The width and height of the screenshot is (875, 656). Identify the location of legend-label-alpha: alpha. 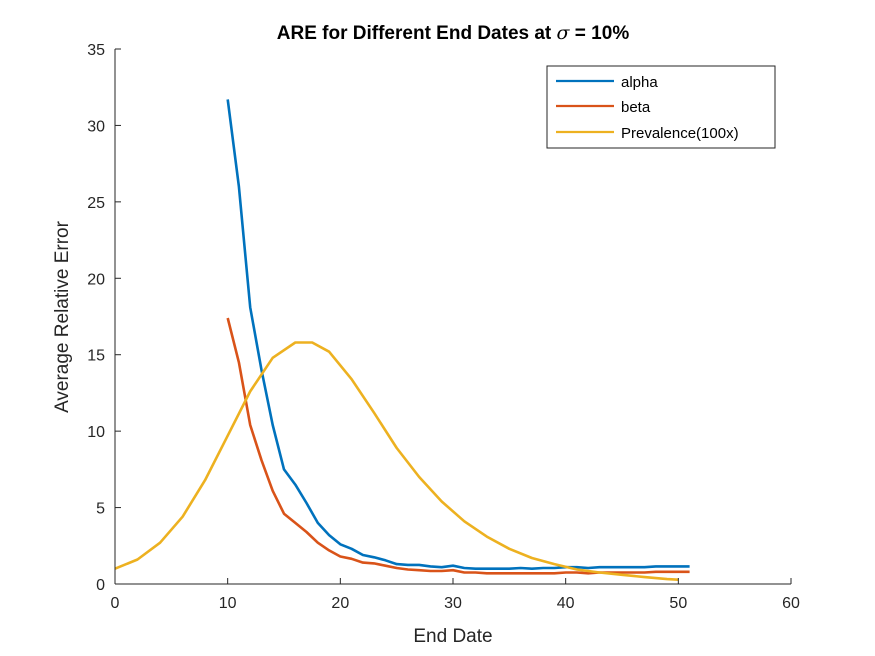
(639, 82).